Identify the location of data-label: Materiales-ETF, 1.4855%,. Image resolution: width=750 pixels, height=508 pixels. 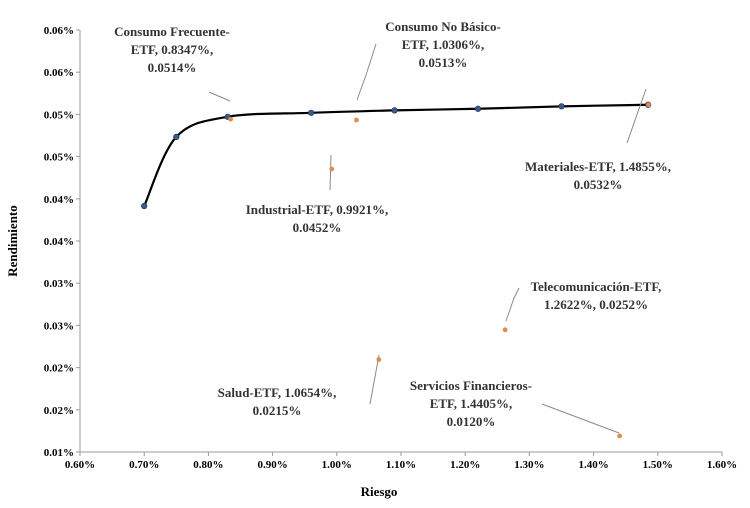
(598, 166).